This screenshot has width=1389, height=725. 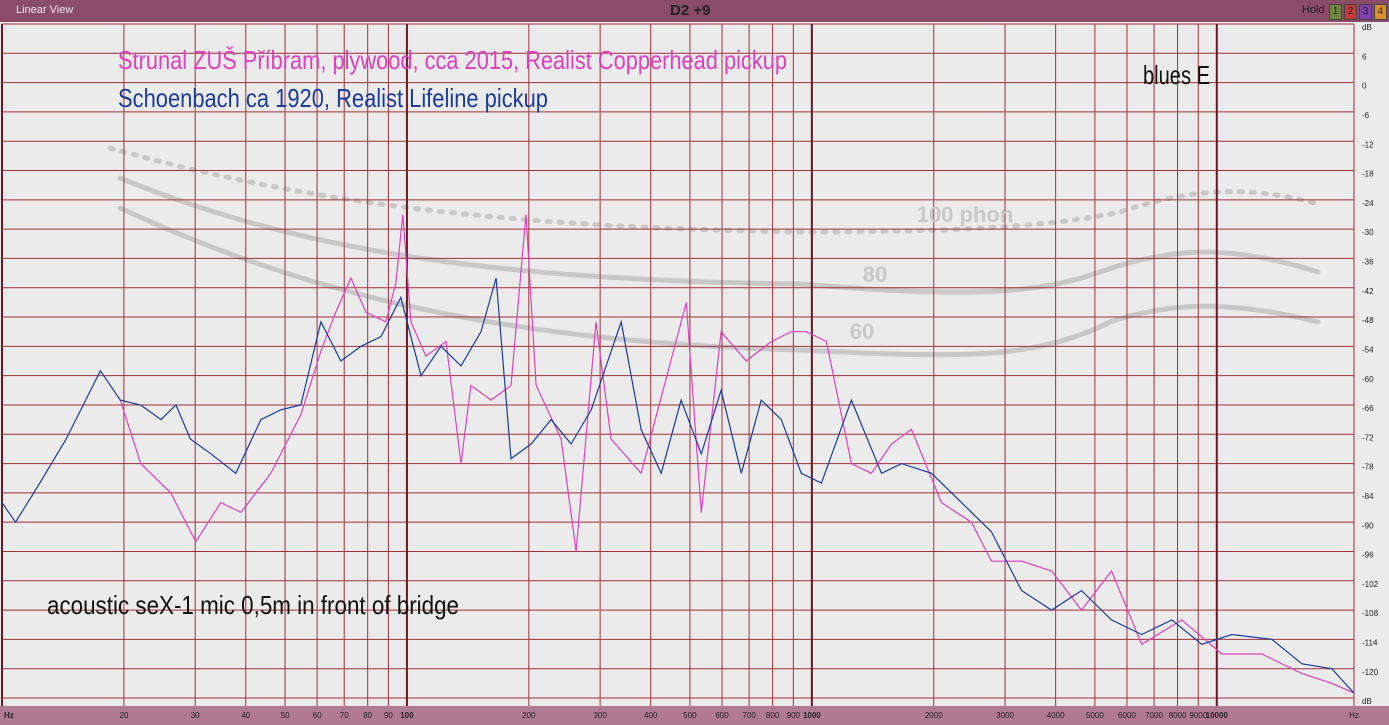 I want to click on y-tick-label: -30, so click(x=1368, y=232).